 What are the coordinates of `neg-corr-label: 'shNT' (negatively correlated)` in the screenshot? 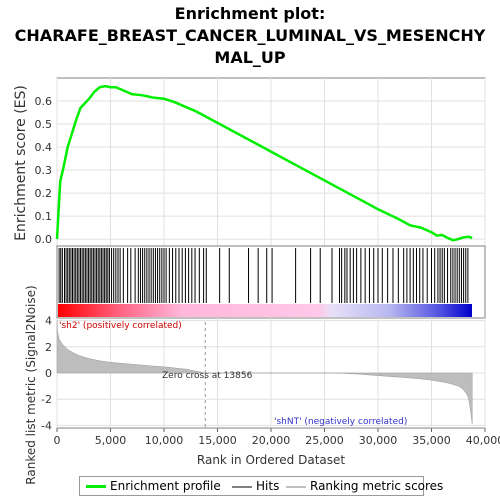 It's located at (340, 422).